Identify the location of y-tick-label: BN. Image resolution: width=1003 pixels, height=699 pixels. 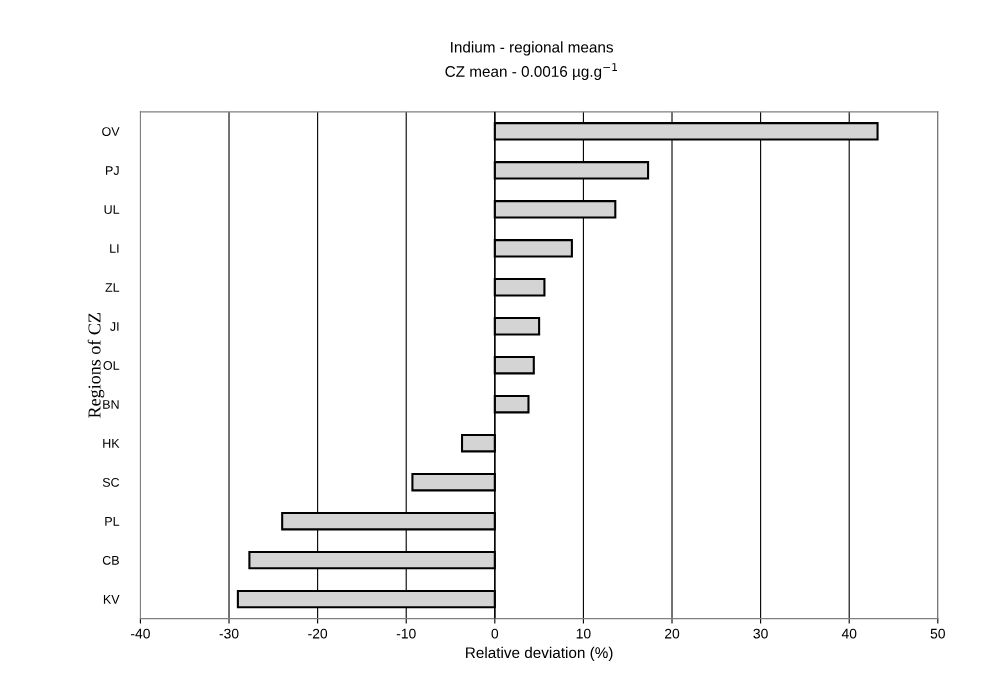
(111, 404).